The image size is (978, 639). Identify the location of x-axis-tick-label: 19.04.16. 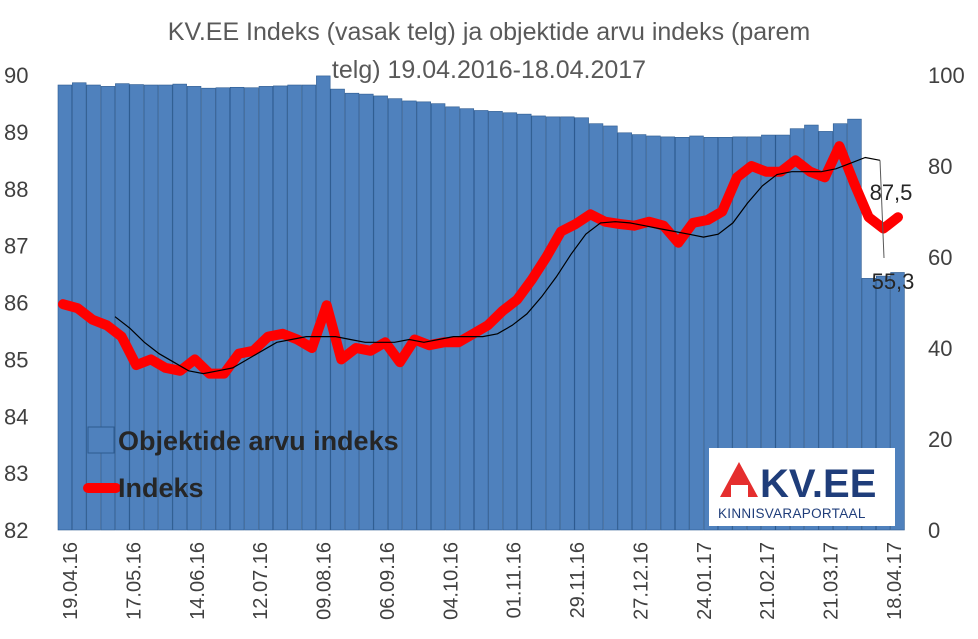
(71, 581).